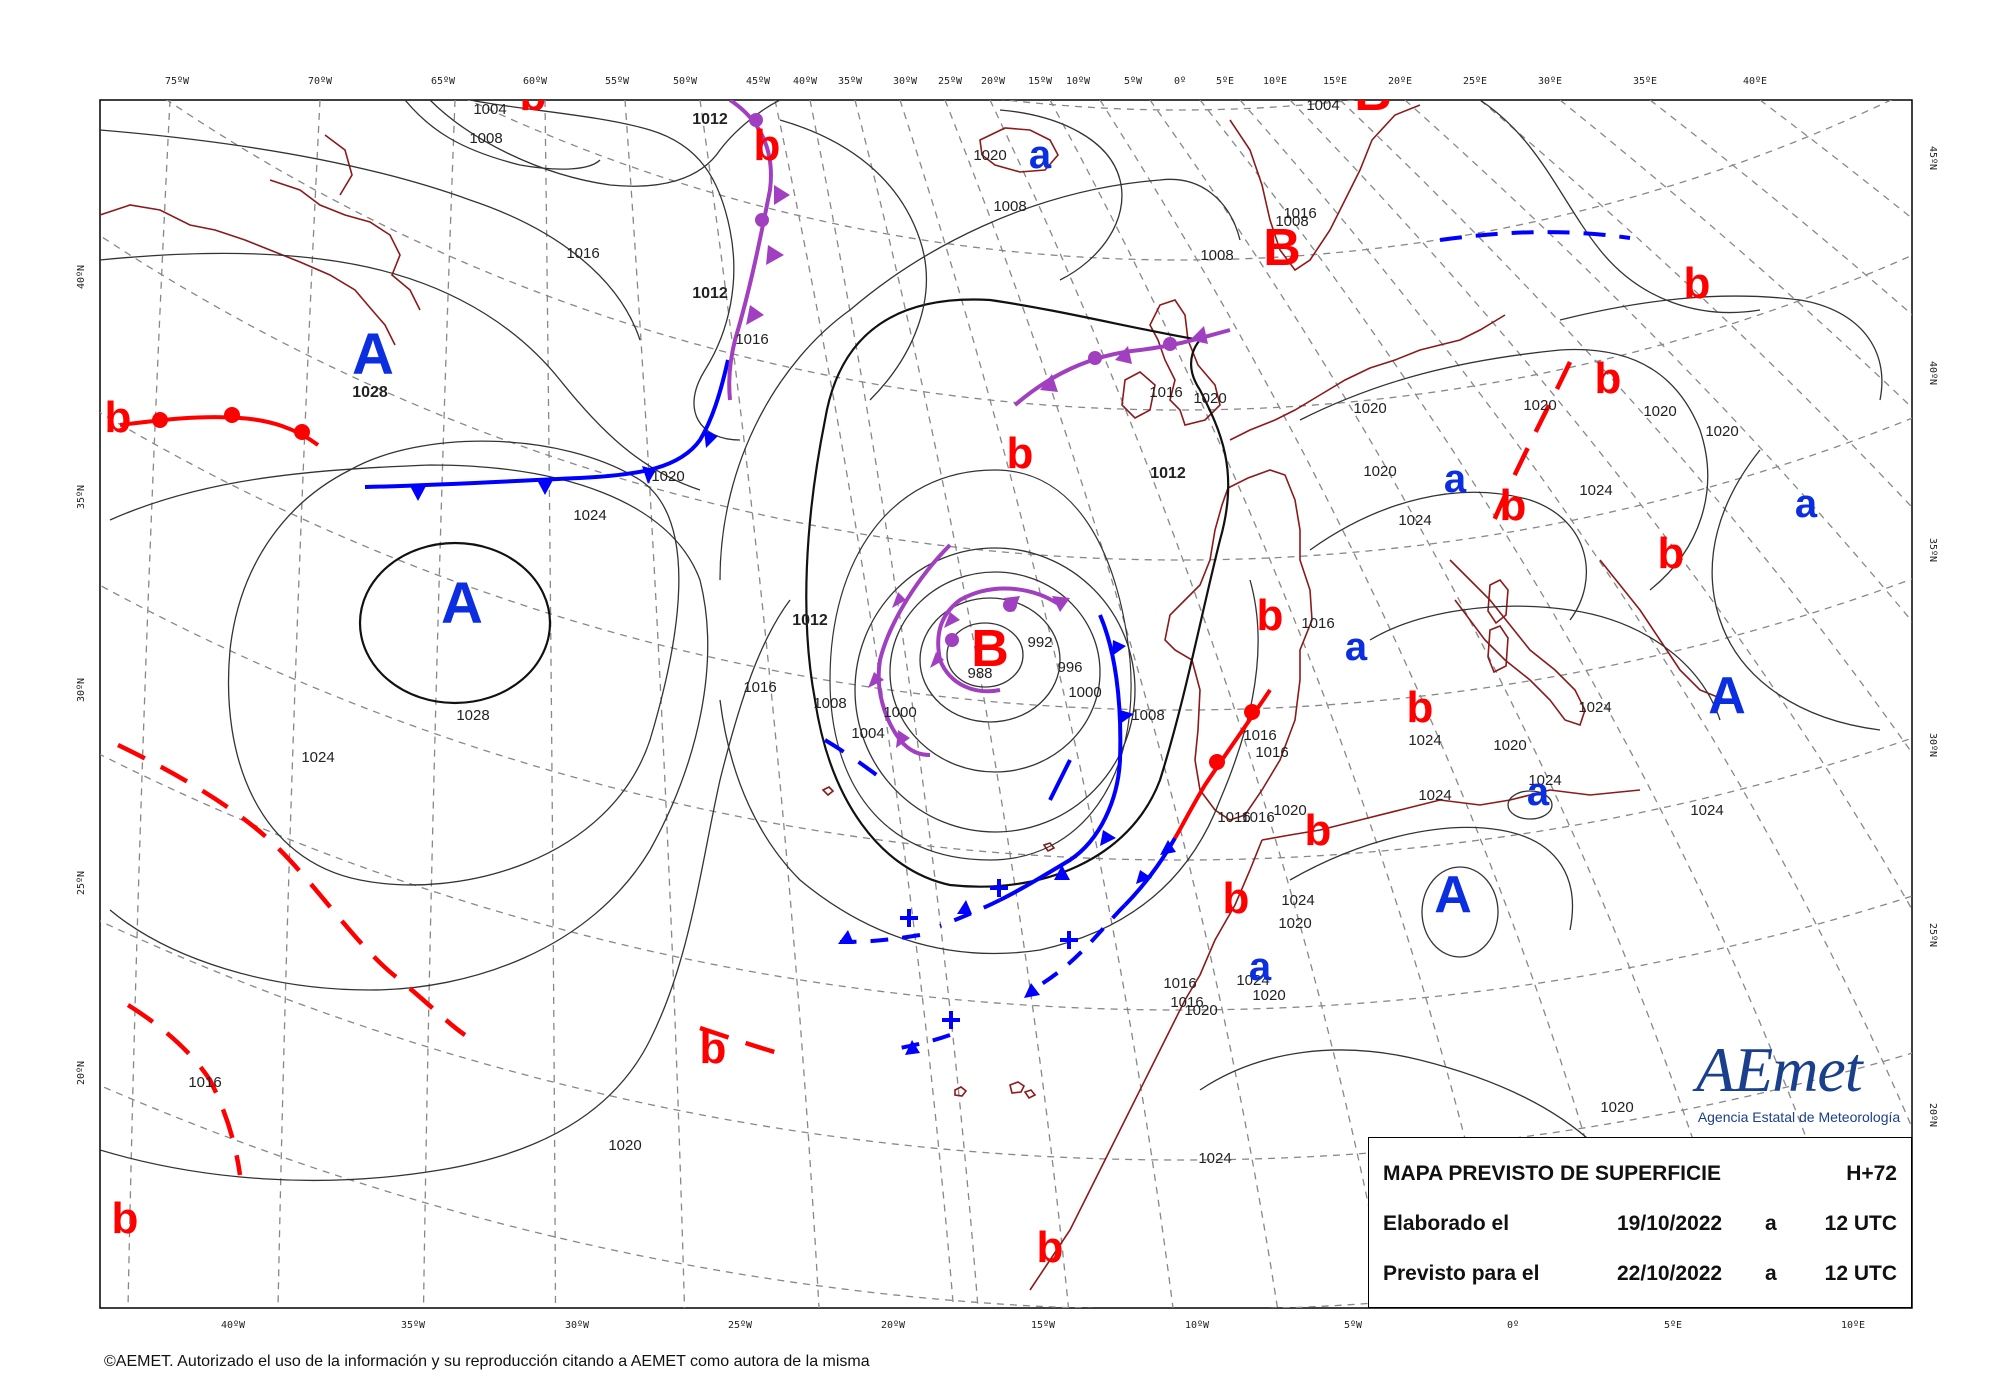 This screenshot has width=2000, height=1400. I want to click on bottom-longitude-tick: 35ºW, so click(413, 1325).